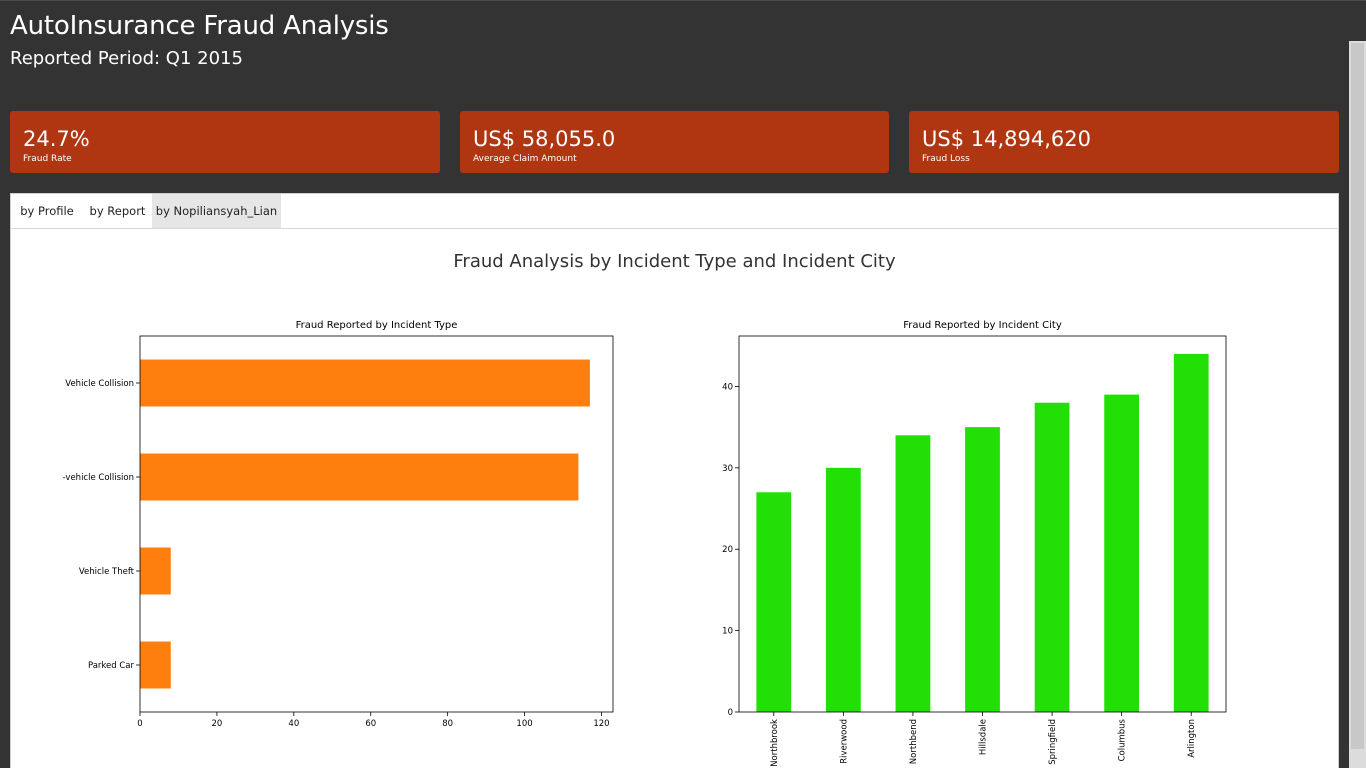  I want to click on kpi-value-fraud-loss: US$ 14,894,620, so click(1006, 139).